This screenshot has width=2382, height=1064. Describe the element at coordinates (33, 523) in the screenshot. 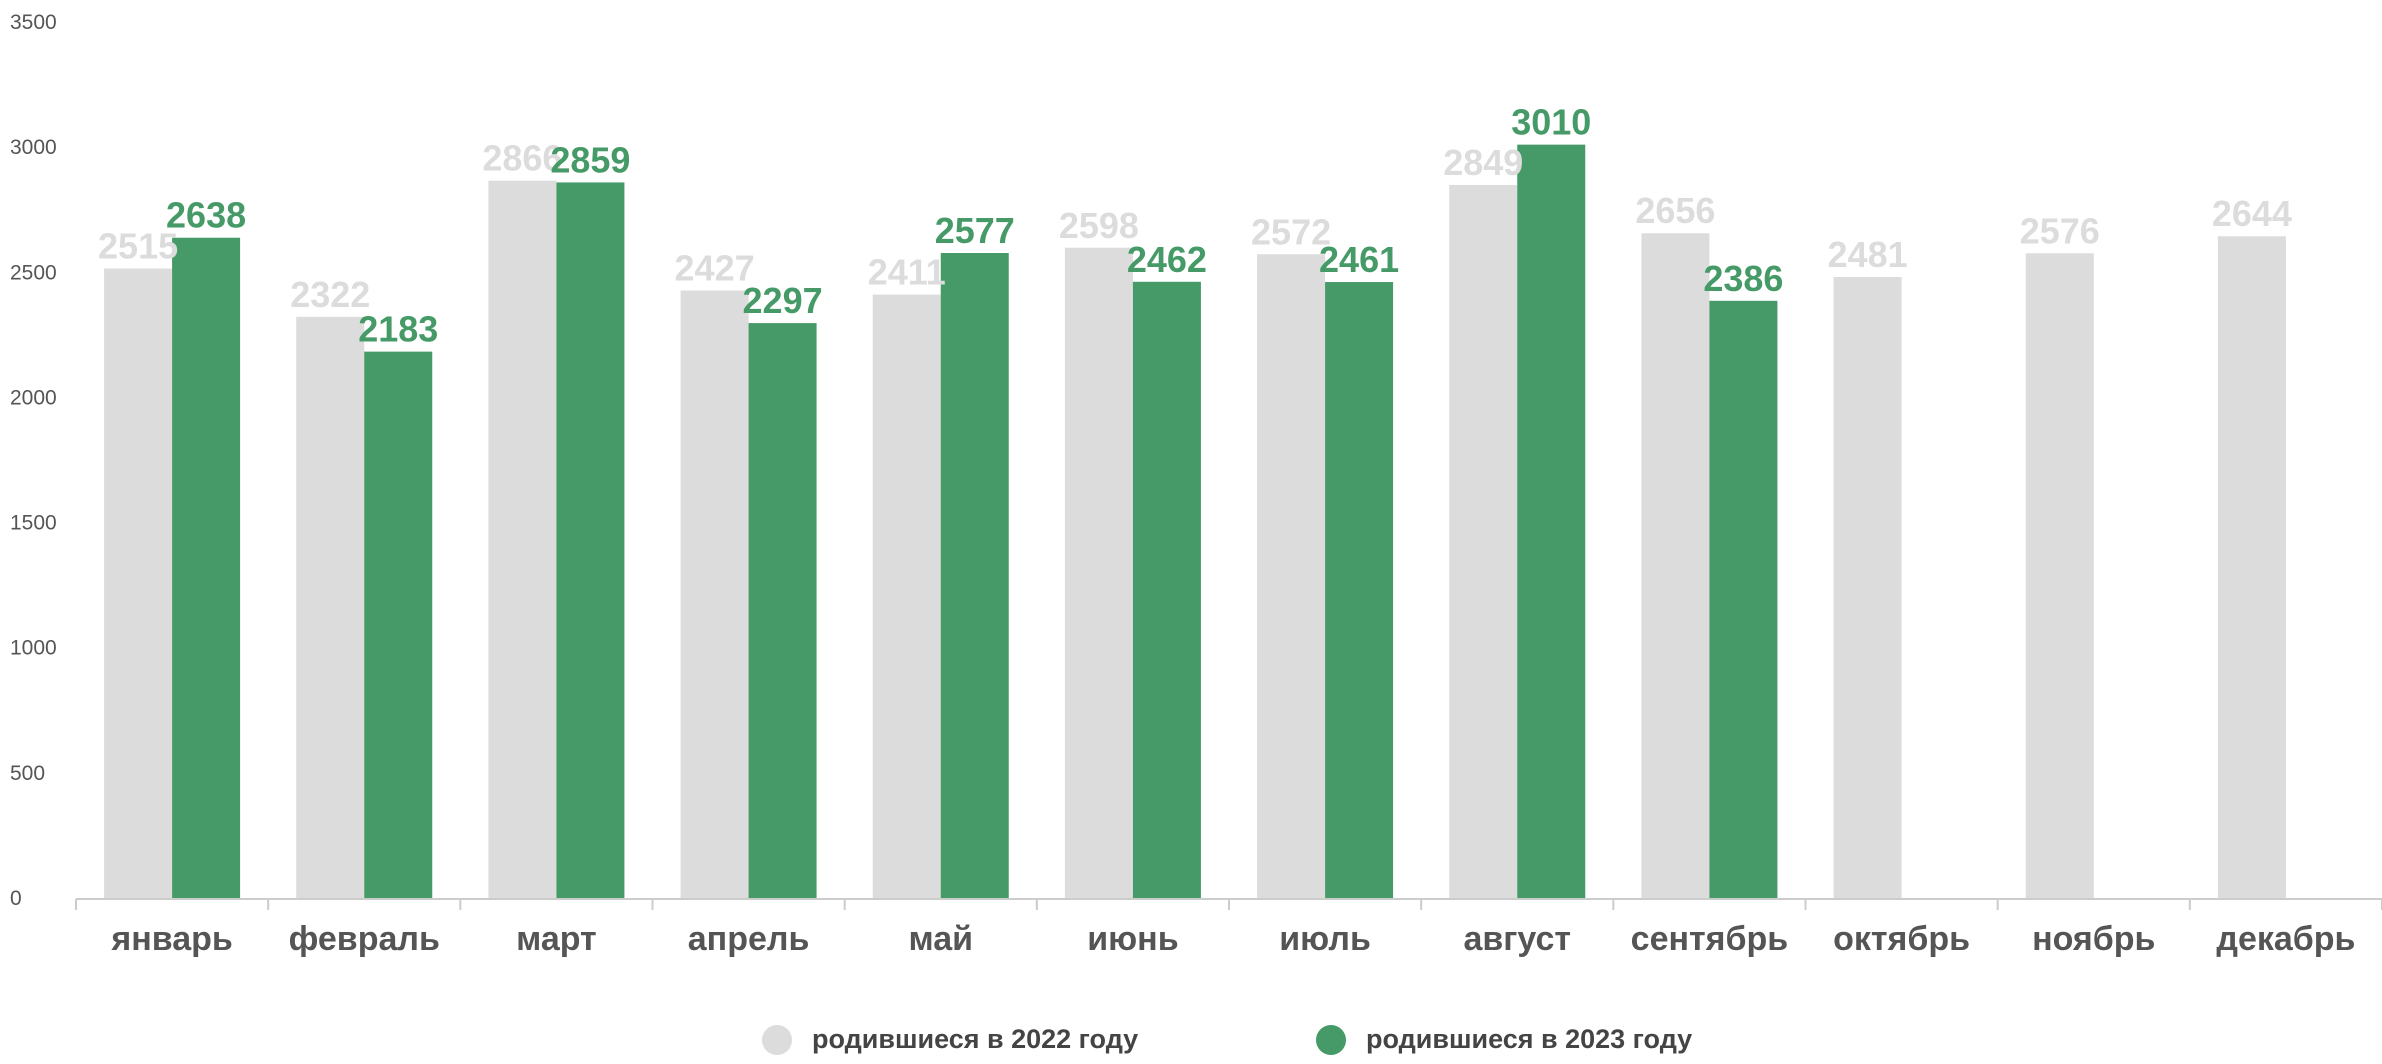

I see `y-tick-label: 1500` at that location.